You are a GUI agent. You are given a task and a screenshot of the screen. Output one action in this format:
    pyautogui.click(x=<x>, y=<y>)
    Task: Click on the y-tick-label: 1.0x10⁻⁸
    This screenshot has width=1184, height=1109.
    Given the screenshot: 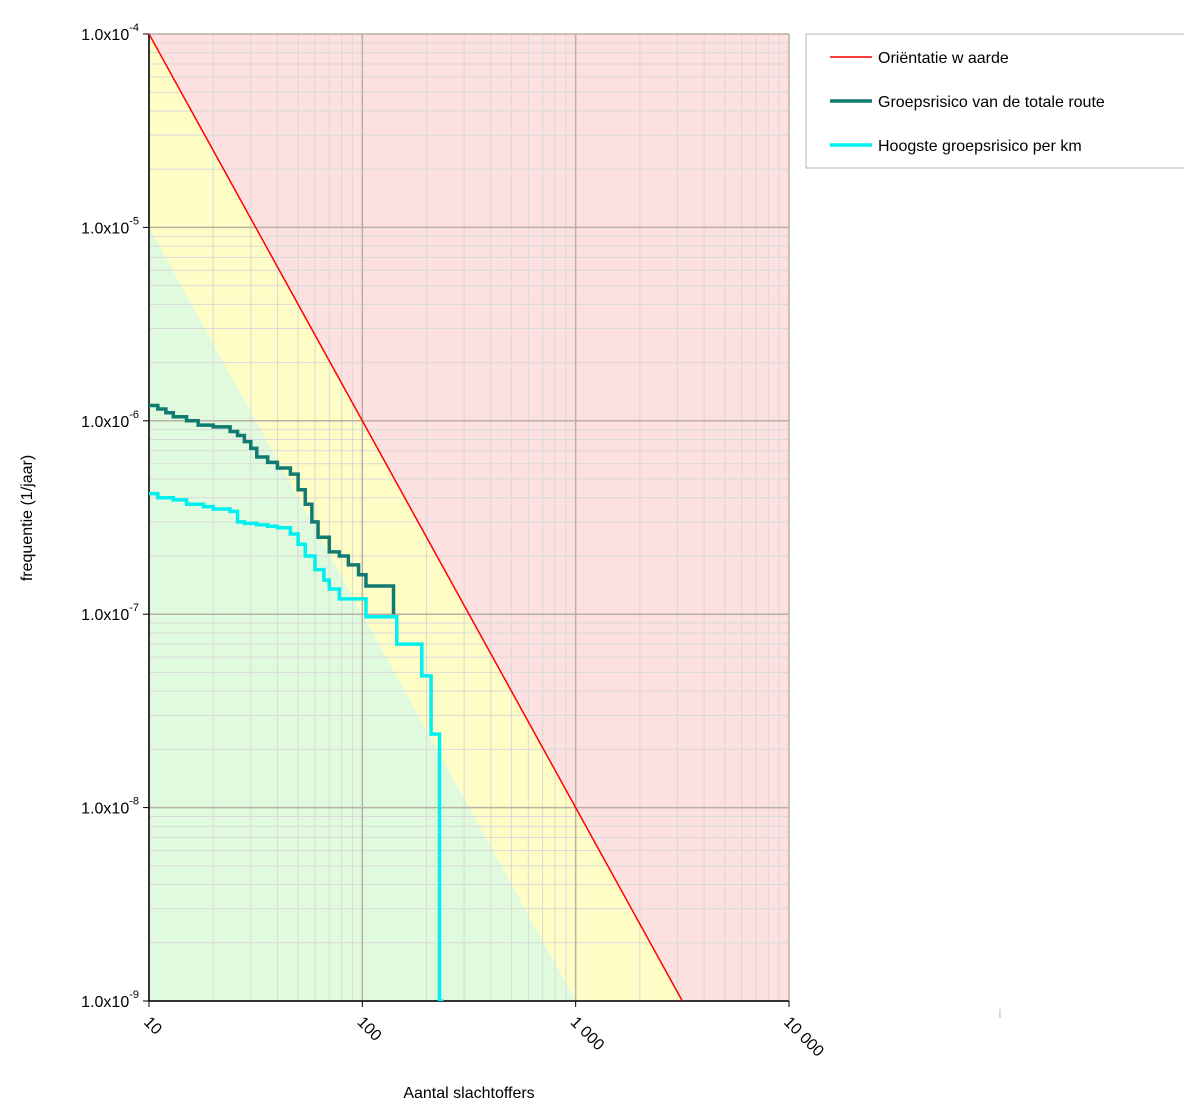 What is the action you would take?
    pyautogui.click(x=110, y=807)
    